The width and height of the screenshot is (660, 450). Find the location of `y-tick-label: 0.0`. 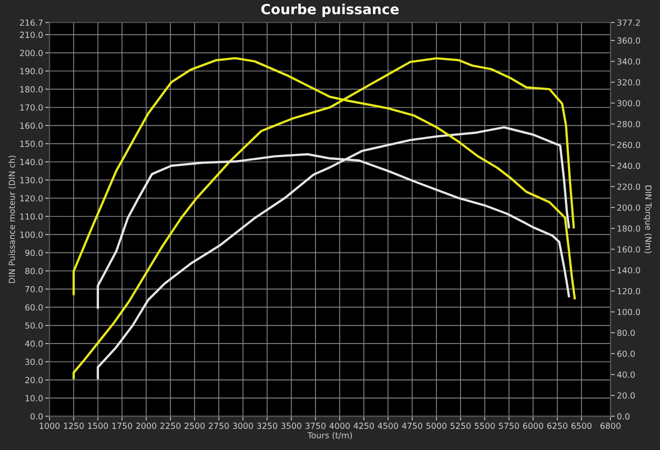

y-tick-label: 0.0 is located at coordinates (36, 416).